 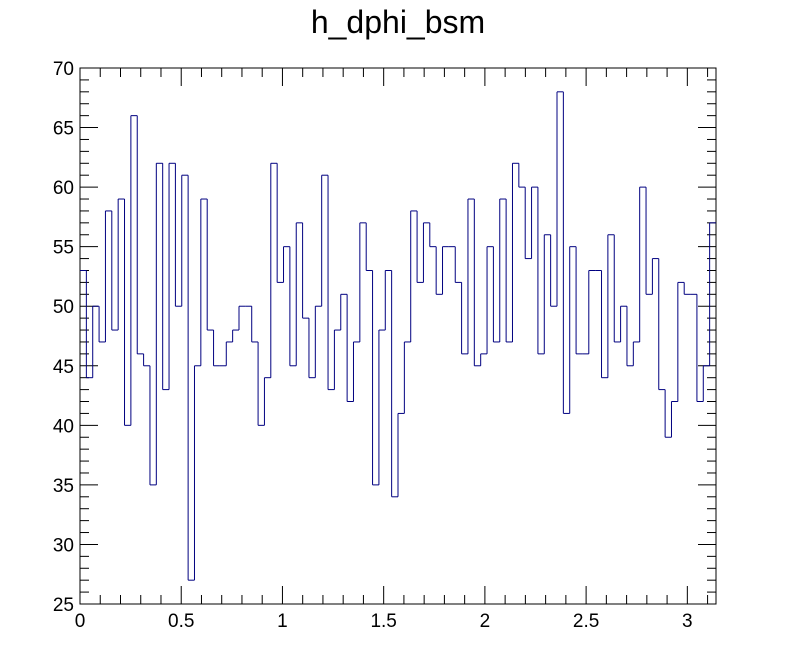 What do you see at coordinates (63, 248) in the screenshot?
I see `y-tick-label: 55` at bounding box center [63, 248].